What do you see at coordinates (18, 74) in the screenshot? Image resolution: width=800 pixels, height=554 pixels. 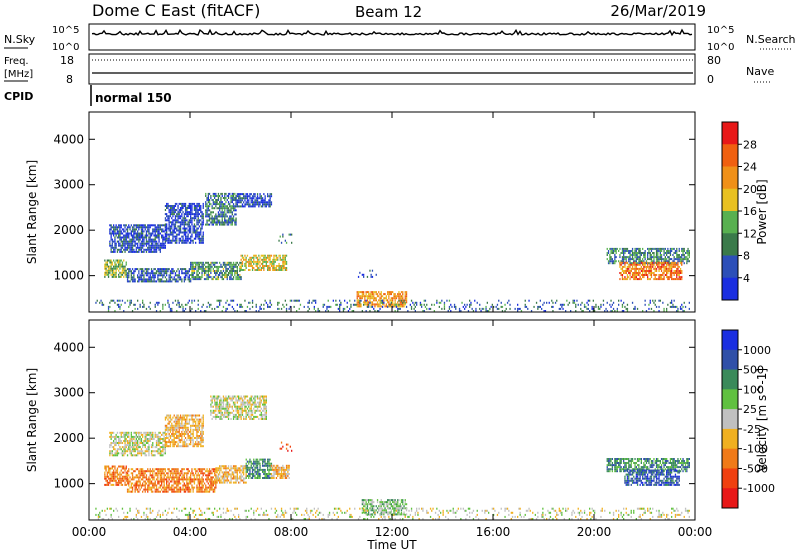 I see `freq-left-label-2: [MHz]` at bounding box center [18, 74].